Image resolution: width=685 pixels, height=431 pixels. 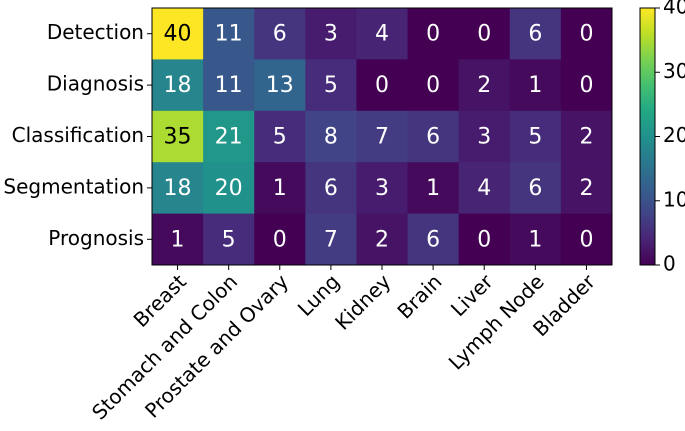 I want to click on cell-label: 20, so click(x=229, y=188).